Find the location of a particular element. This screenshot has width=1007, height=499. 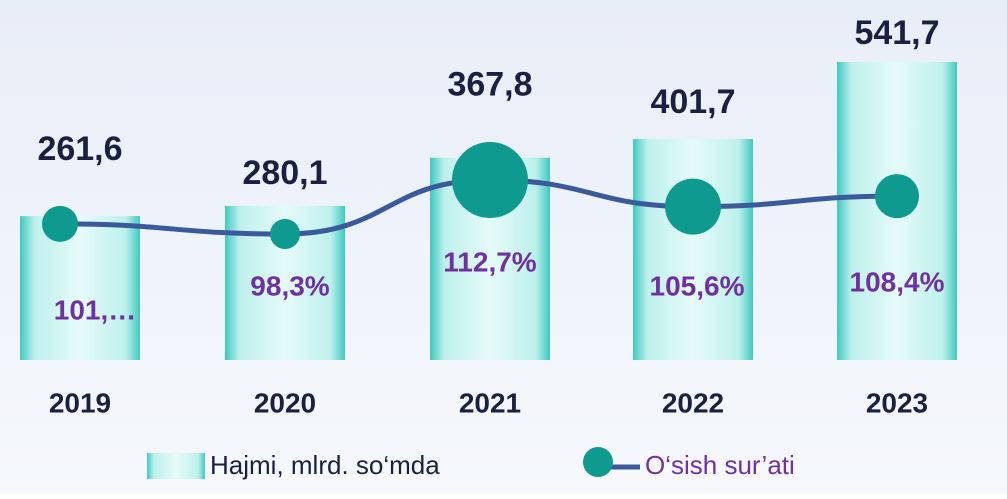

growth-value-label: 112,7% is located at coordinates (490, 261).